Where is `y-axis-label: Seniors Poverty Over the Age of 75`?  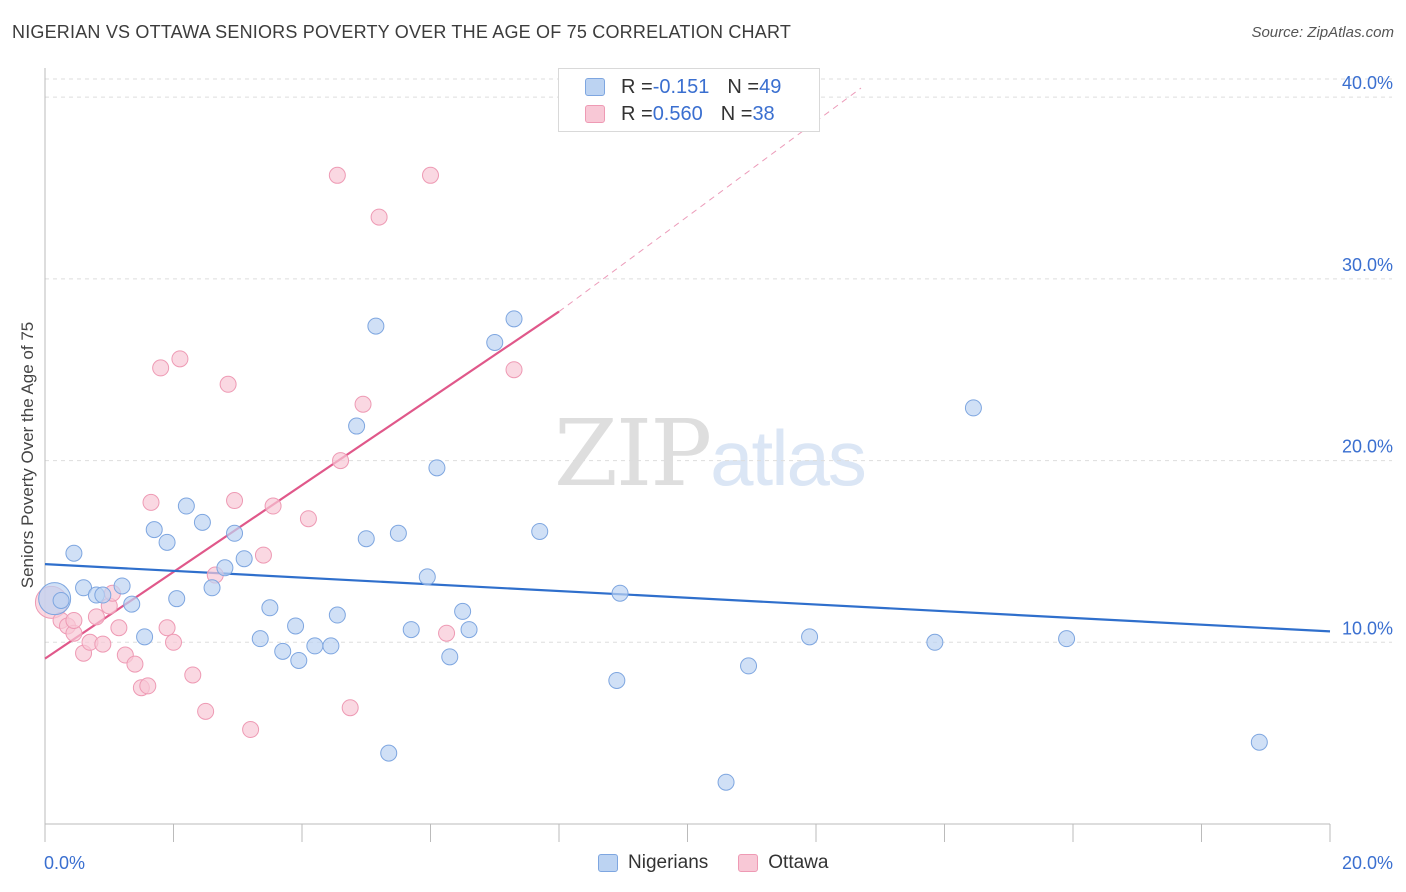 y-axis-label: Seniors Poverty Over the Age of 75 is located at coordinates (27, 455).